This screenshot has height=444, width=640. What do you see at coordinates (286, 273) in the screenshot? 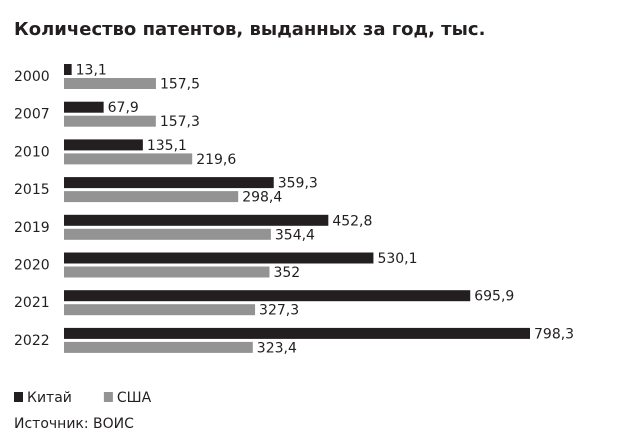
I see `value-label: 352` at bounding box center [286, 273].